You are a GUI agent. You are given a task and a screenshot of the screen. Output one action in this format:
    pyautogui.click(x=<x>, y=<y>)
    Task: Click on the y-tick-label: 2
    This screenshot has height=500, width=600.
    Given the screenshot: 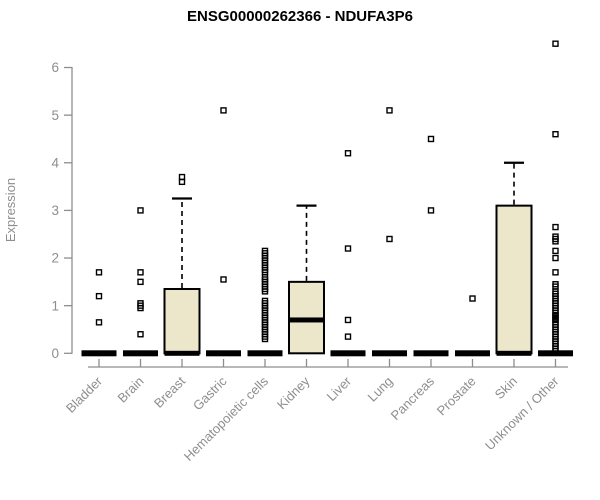 What is the action you would take?
    pyautogui.click(x=55, y=258)
    